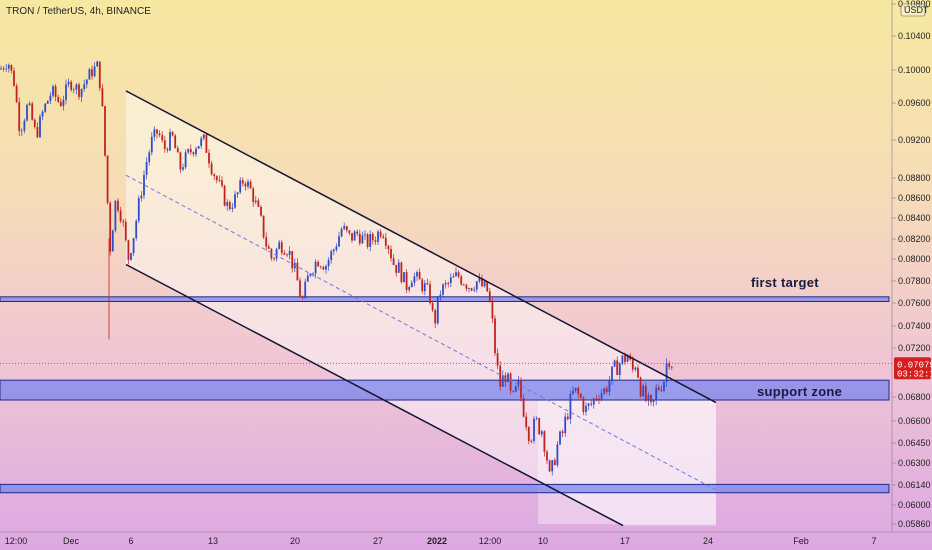 The width and height of the screenshot is (932, 550). Describe the element at coordinates (445, 488) in the screenshot. I see `lower-zone` at that location.